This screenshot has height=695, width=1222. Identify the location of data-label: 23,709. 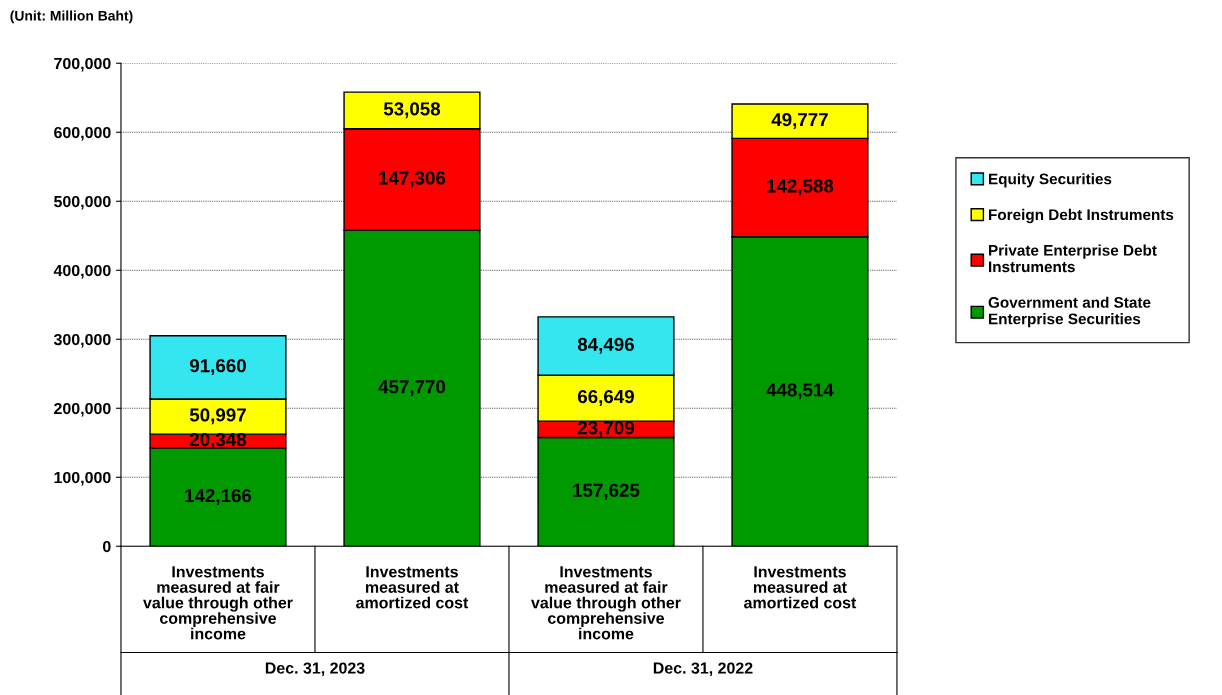
(605, 429).